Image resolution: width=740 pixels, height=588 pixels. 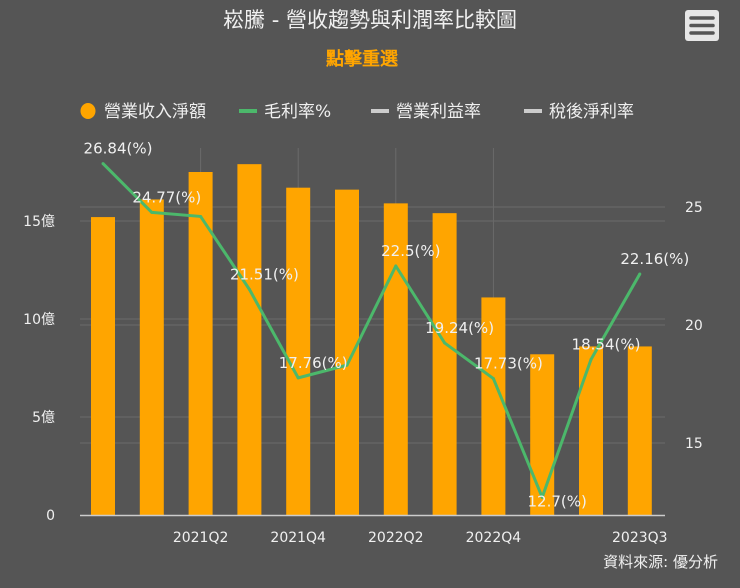 What do you see at coordinates (298, 351) in the screenshot?
I see `bar-2021Q4` at bounding box center [298, 351].